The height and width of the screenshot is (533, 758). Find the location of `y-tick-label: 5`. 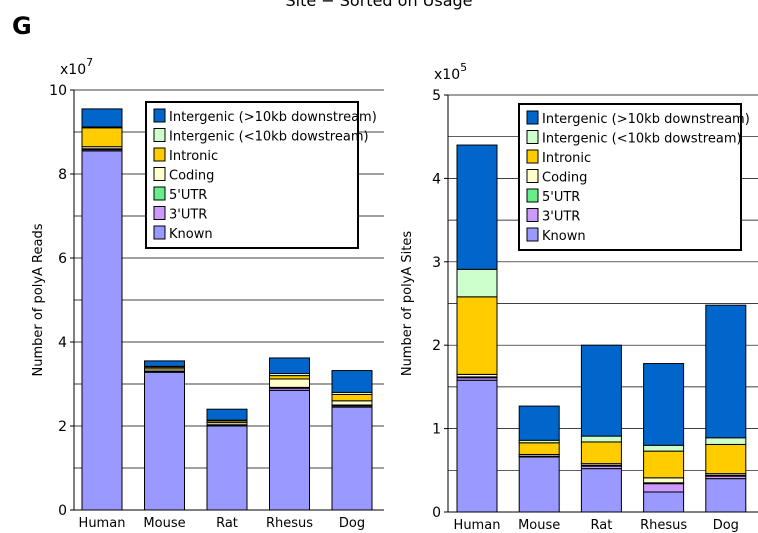

y-tick-label: 5 is located at coordinates (436, 96).